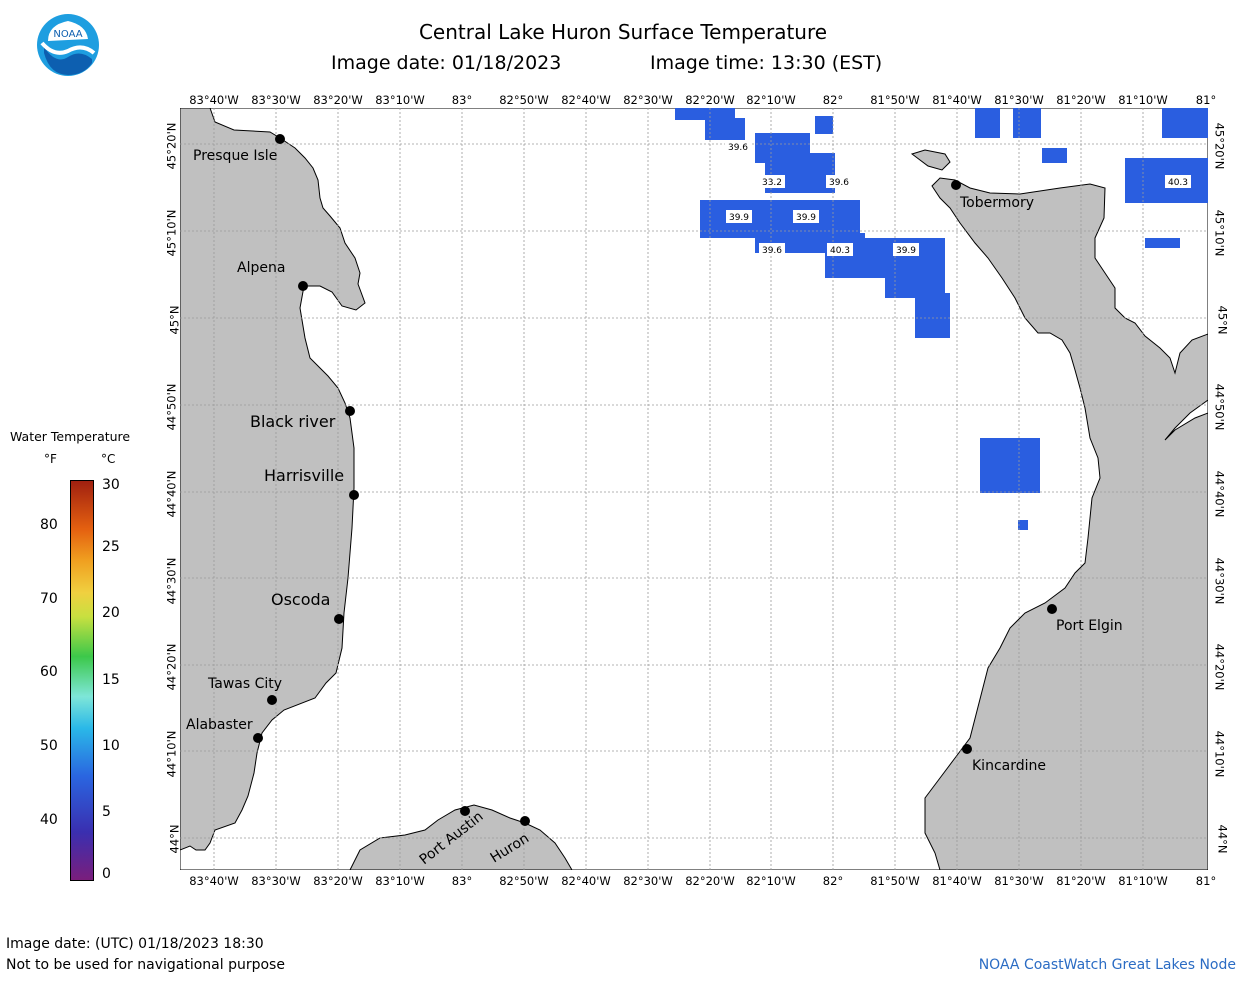  I want to click on lon-label: 82°10'W, so click(771, 100).